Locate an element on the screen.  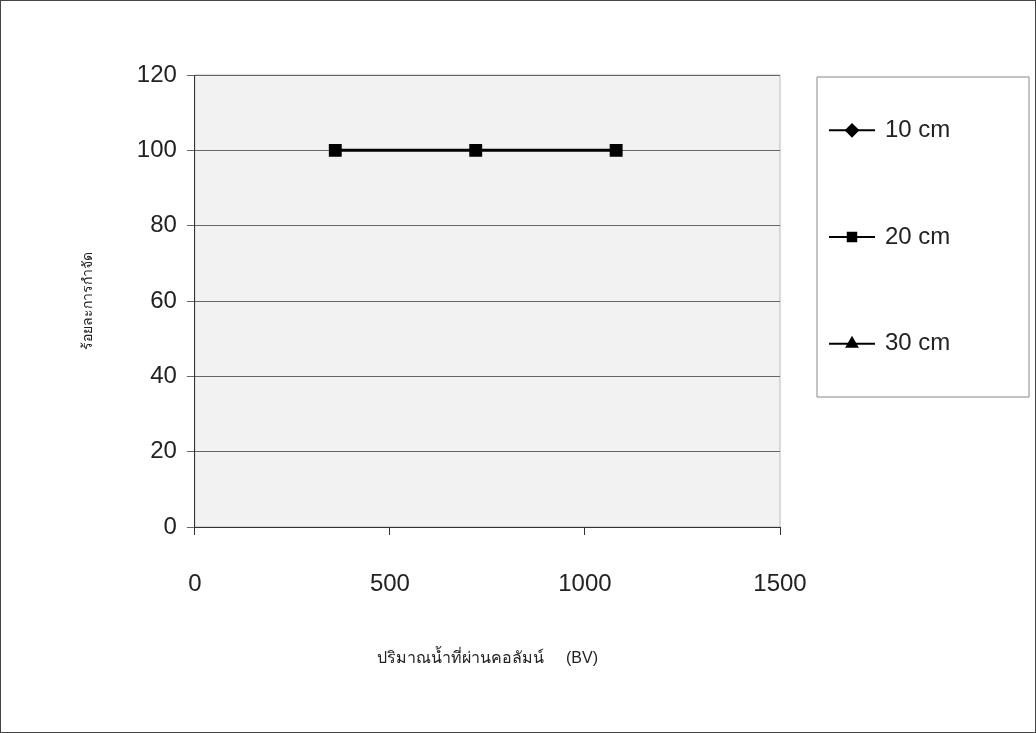
x-tick-label: 0 is located at coordinates (195, 583).